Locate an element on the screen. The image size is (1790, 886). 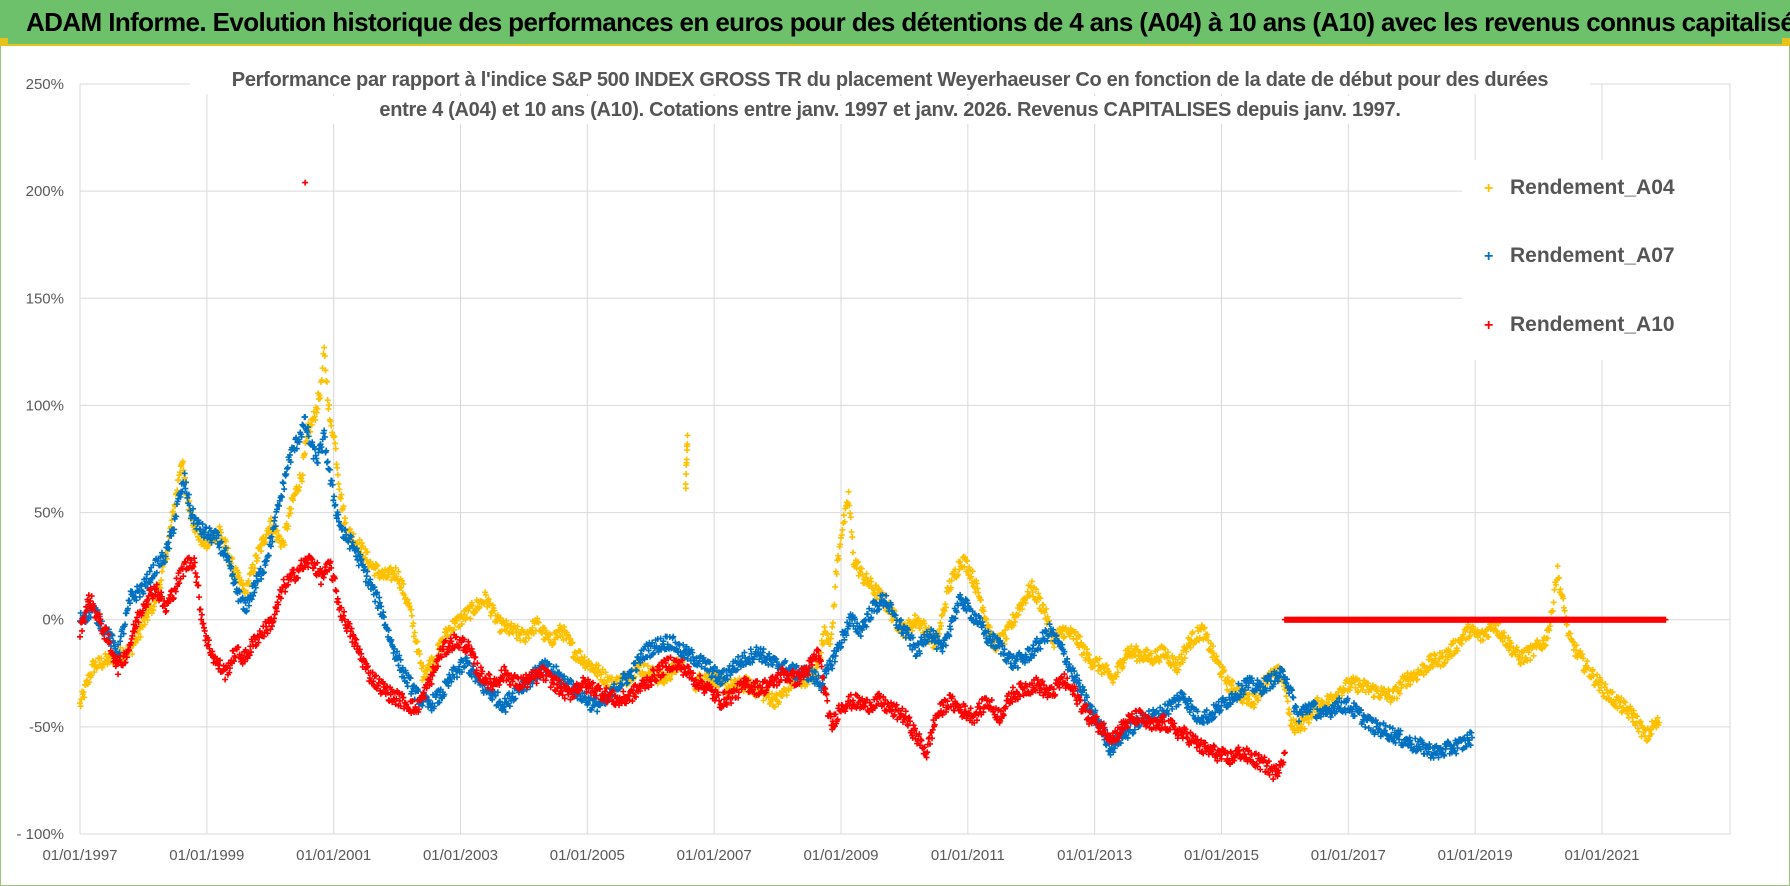
y-tick-label: 250% is located at coordinates (45, 84).